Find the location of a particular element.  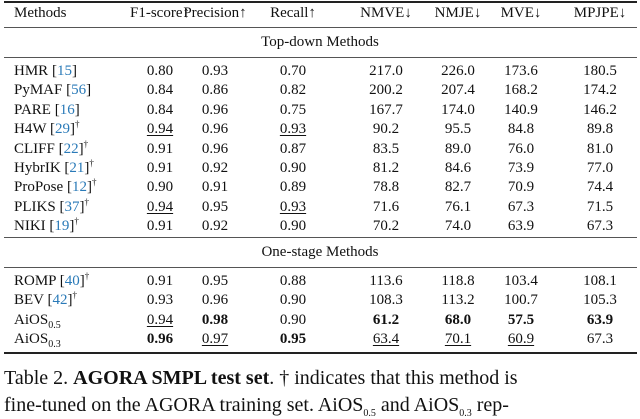

method-label: PLIKS is located at coordinates (35, 206).